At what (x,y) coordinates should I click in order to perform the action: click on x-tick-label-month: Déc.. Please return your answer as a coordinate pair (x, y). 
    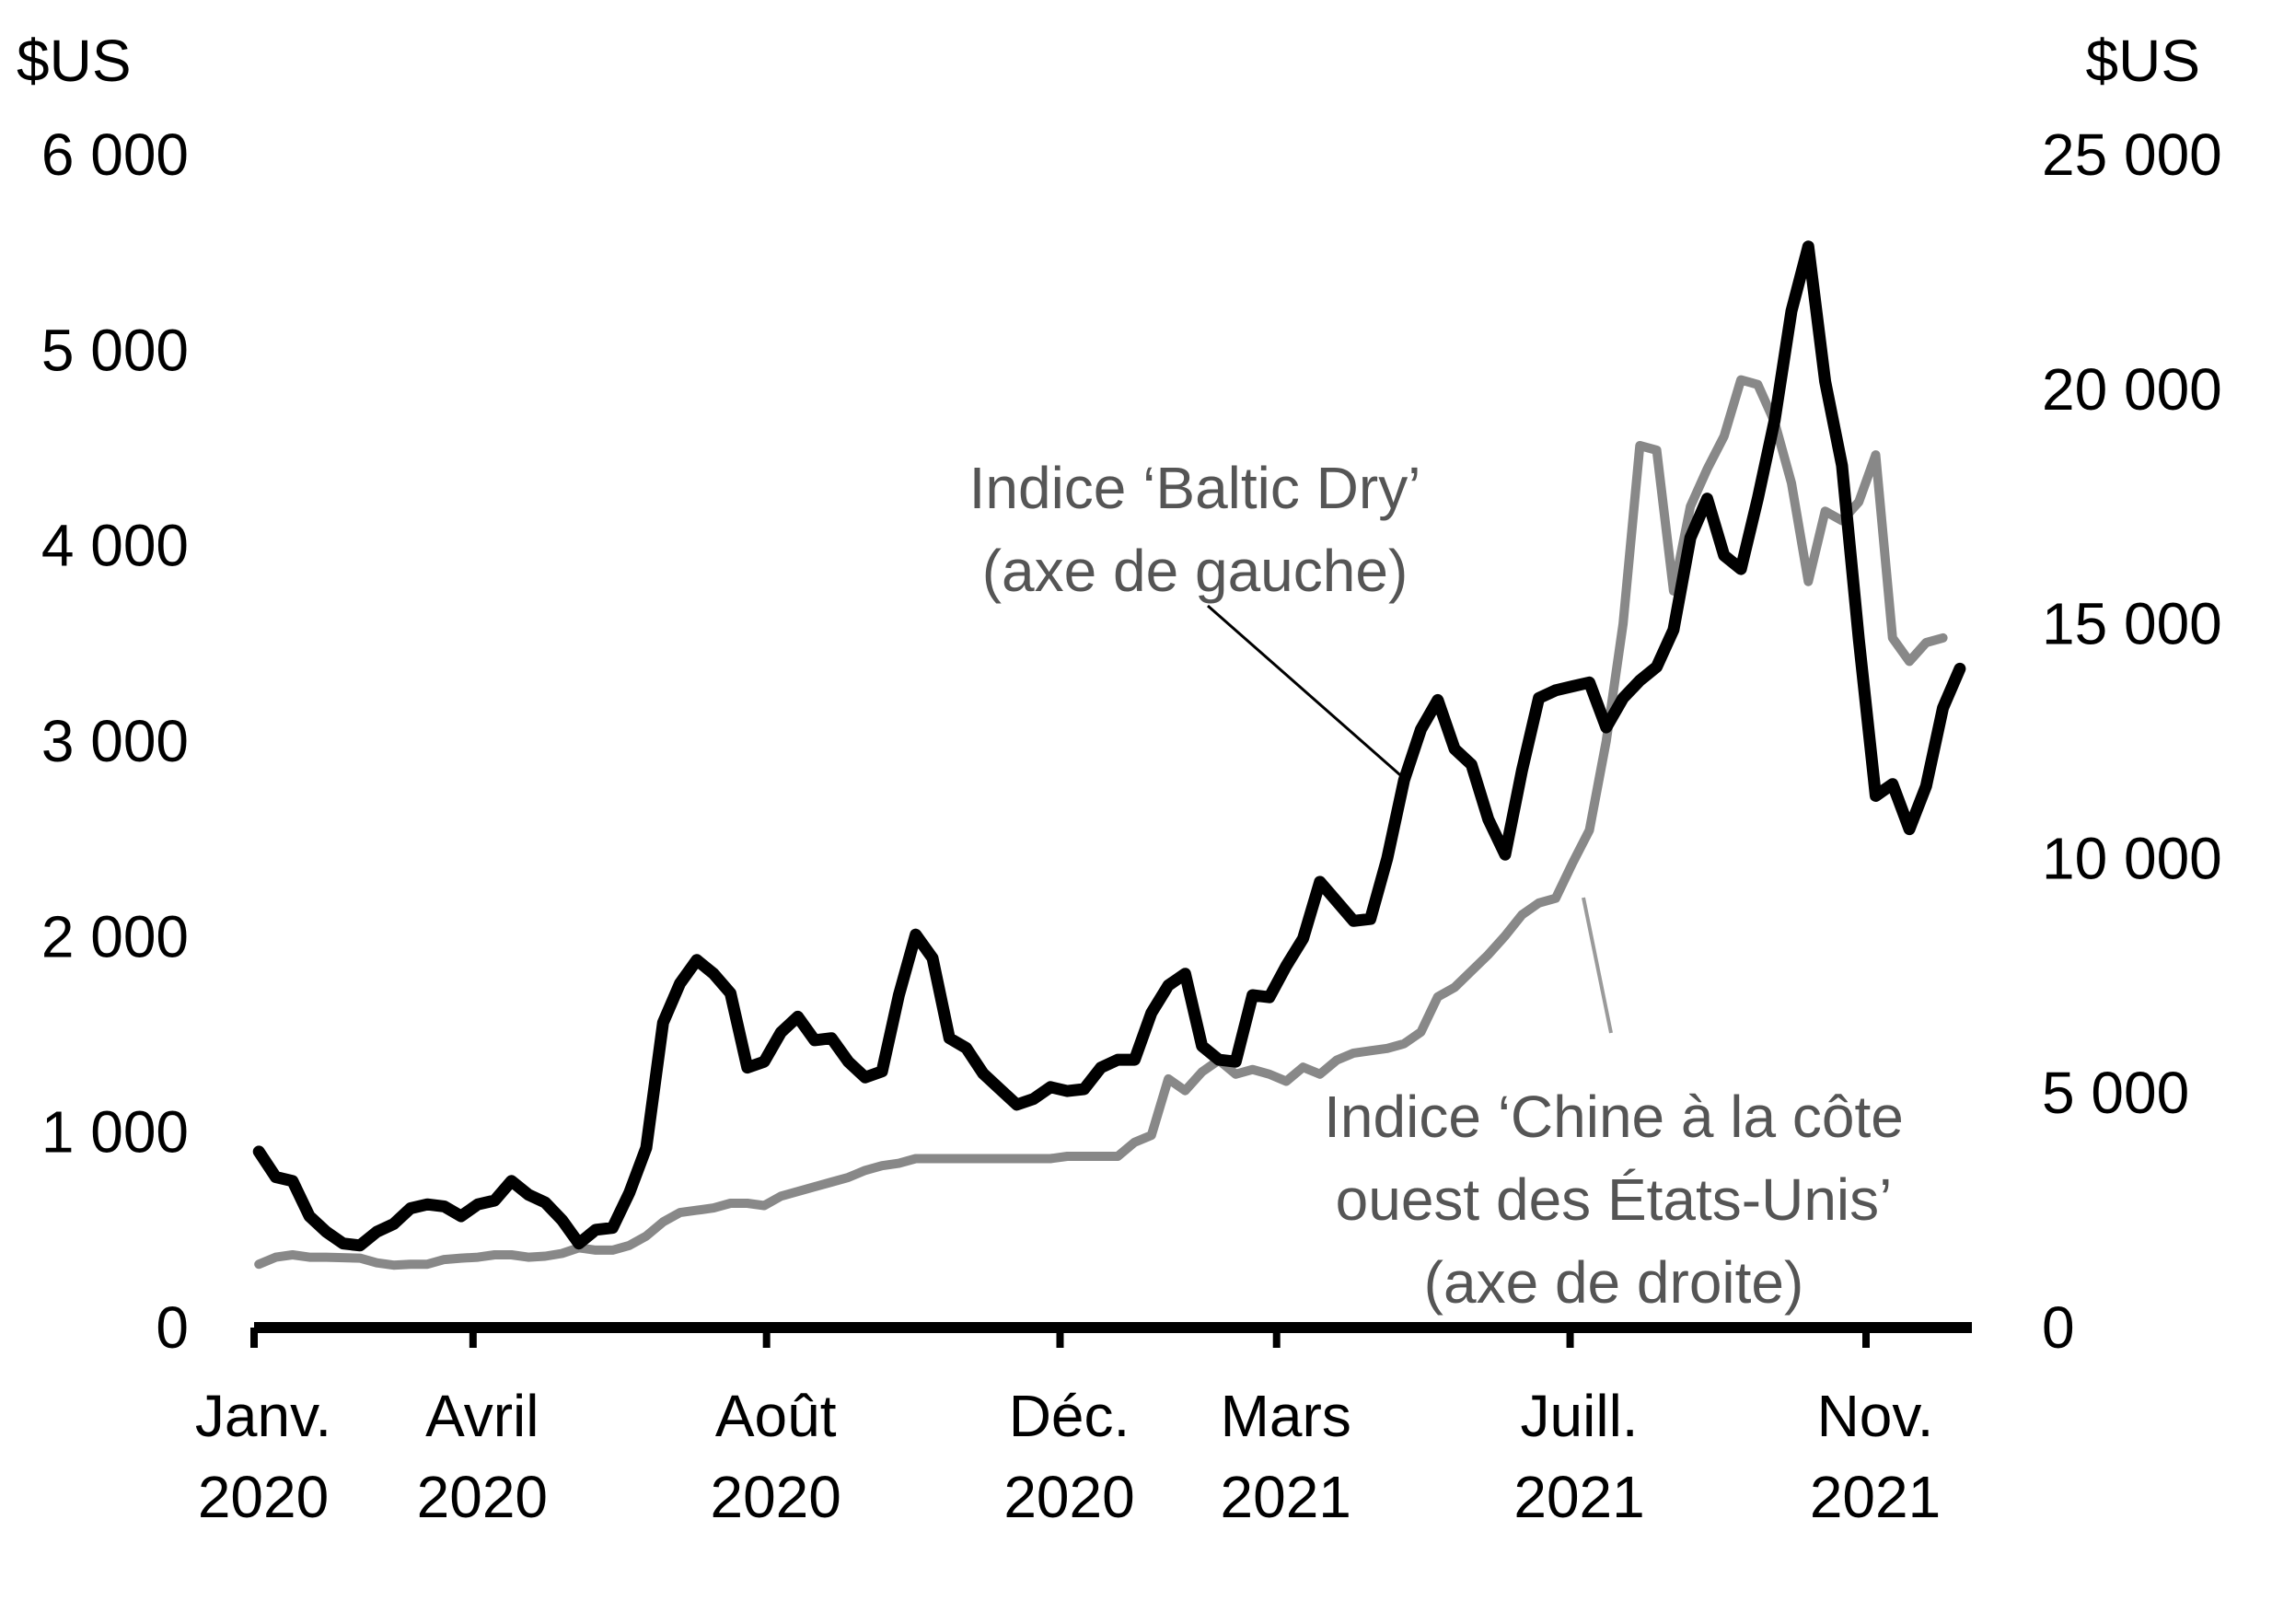
    Looking at the image, I should click on (1069, 1416).